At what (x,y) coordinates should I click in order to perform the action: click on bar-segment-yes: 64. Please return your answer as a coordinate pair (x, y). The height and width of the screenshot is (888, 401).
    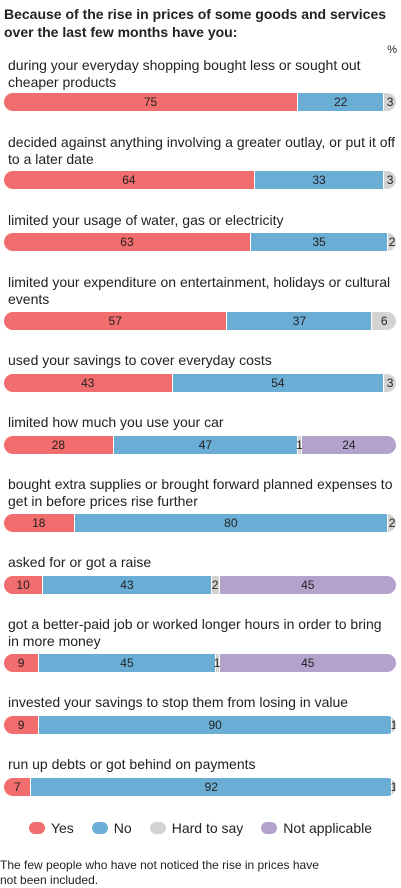
    Looking at the image, I should click on (129, 180).